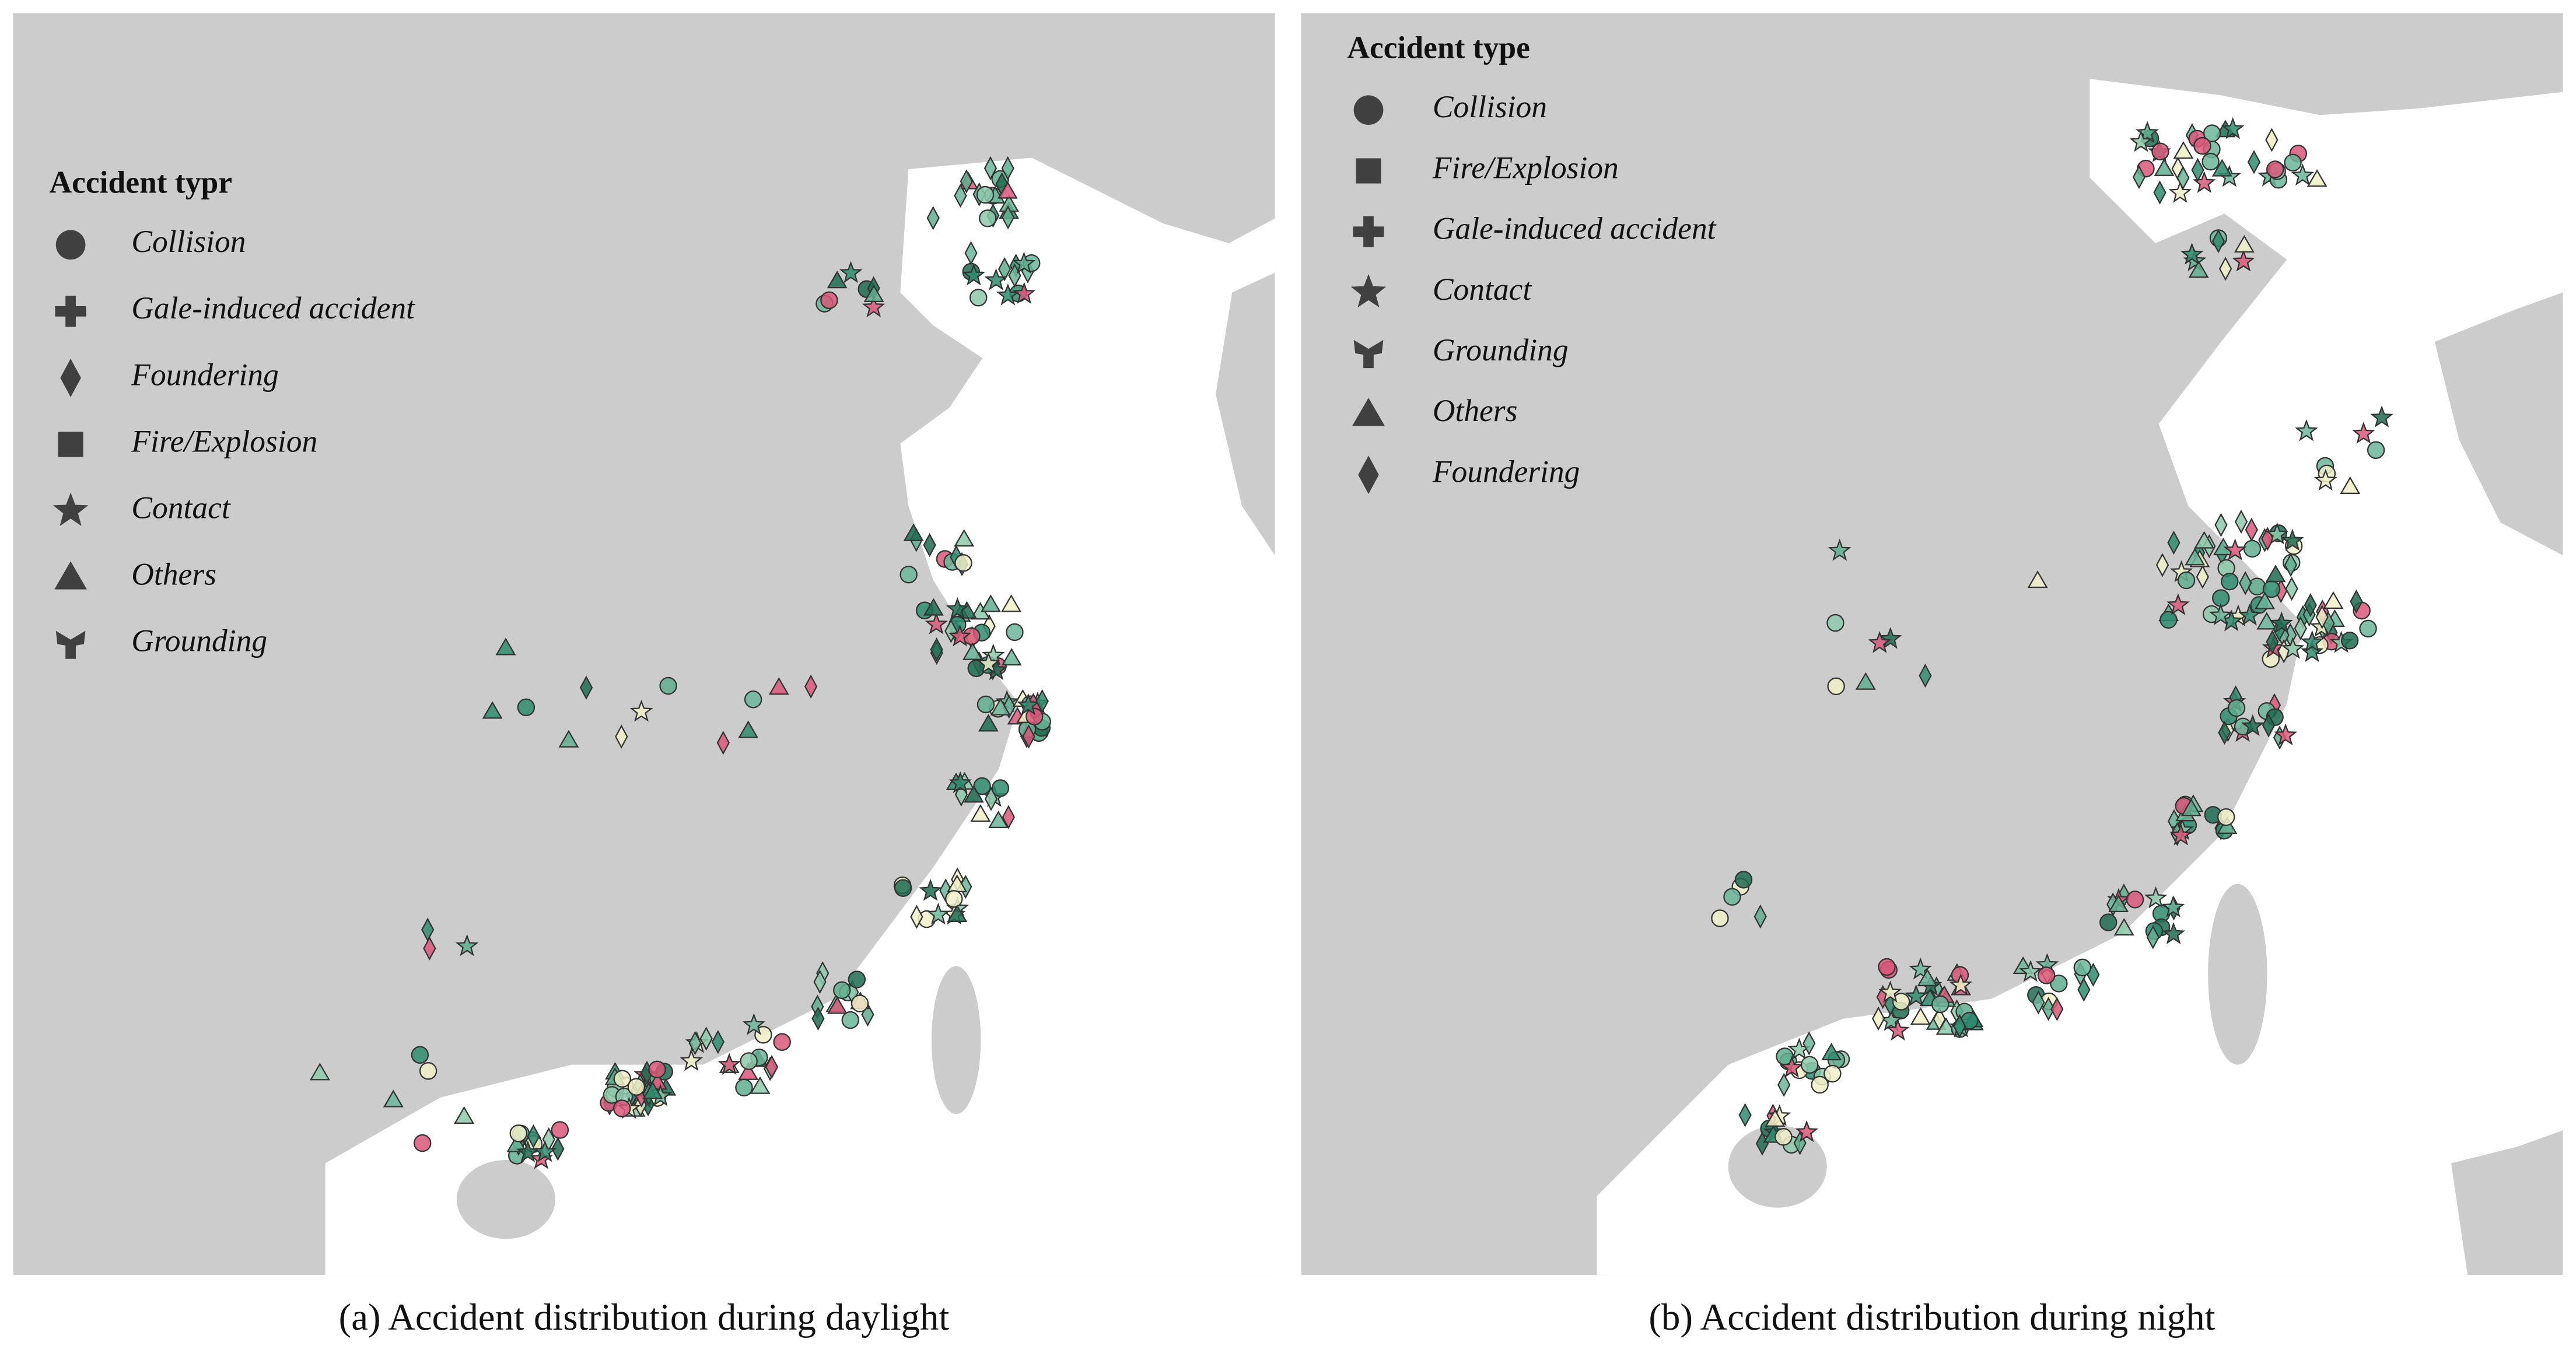 The width and height of the screenshot is (2576, 1367). Describe the element at coordinates (1525, 167) in the screenshot. I see `legend-label: Fire/Explosion` at that location.